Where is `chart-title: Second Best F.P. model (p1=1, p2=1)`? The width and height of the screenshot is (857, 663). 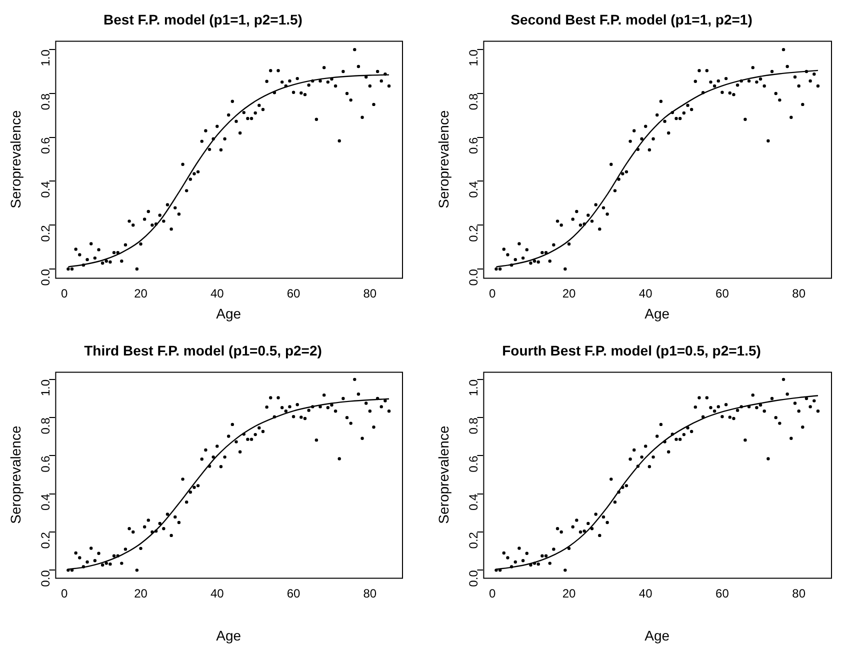
chart-title: Second Best F.P. model (p1=1, p2=1) is located at coordinates (631, 19).